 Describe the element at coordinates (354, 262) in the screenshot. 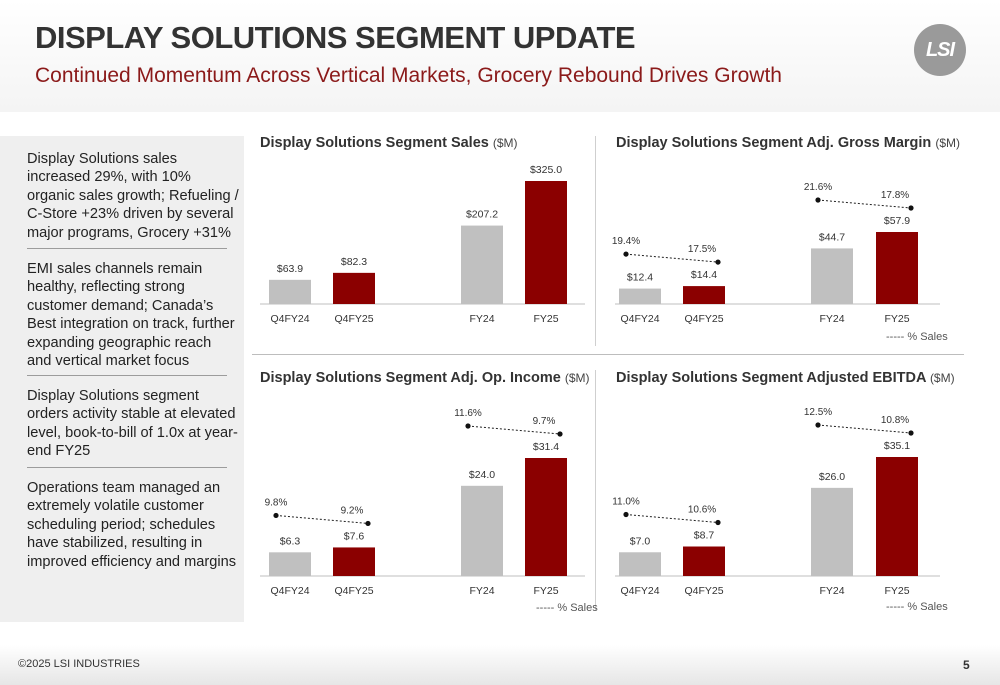

I see `data-label: $82.3` at that location.